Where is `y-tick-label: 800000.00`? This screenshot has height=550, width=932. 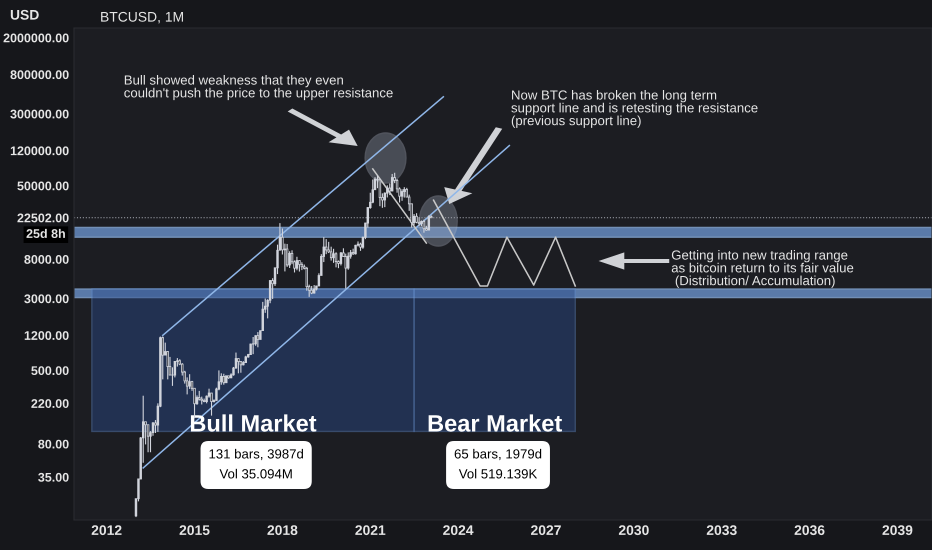
y-tick-label: 800000.00 is located at coordinates (39, 75).